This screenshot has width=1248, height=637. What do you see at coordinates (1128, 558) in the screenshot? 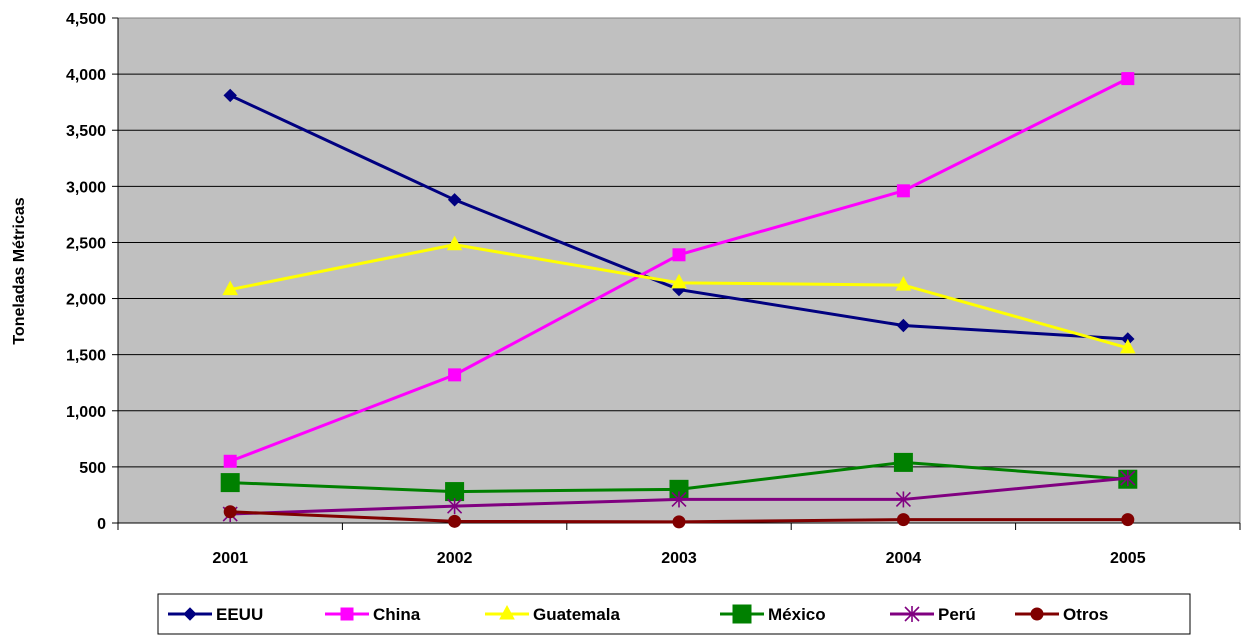
I see `x-tick-label: 2005` at bounding box center [1128, 558].